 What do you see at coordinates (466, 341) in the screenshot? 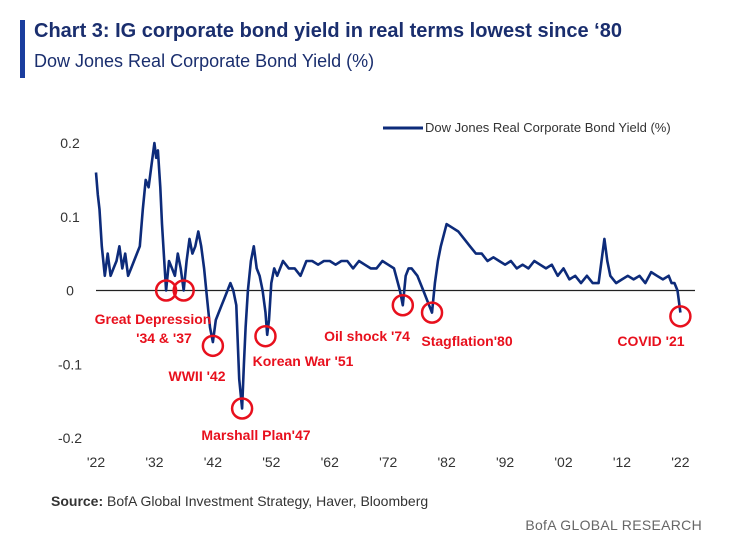
I see `annotation-label: Stagflation'80` at bounding box center [466, 341].